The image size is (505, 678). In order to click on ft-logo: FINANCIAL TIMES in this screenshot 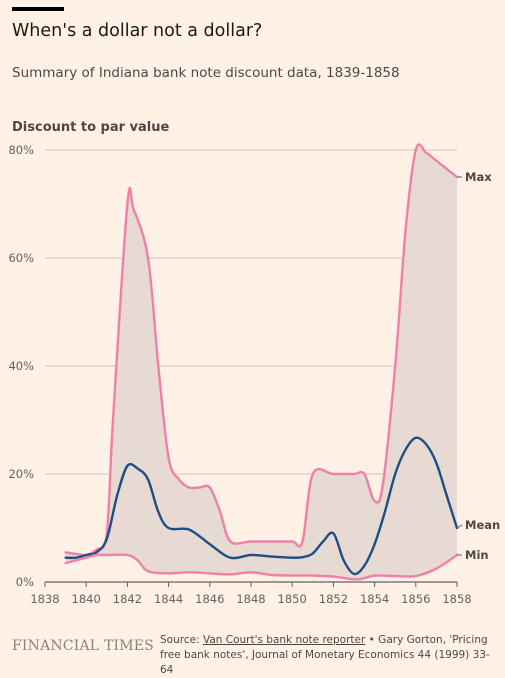, I will do `click(83, 646)`.